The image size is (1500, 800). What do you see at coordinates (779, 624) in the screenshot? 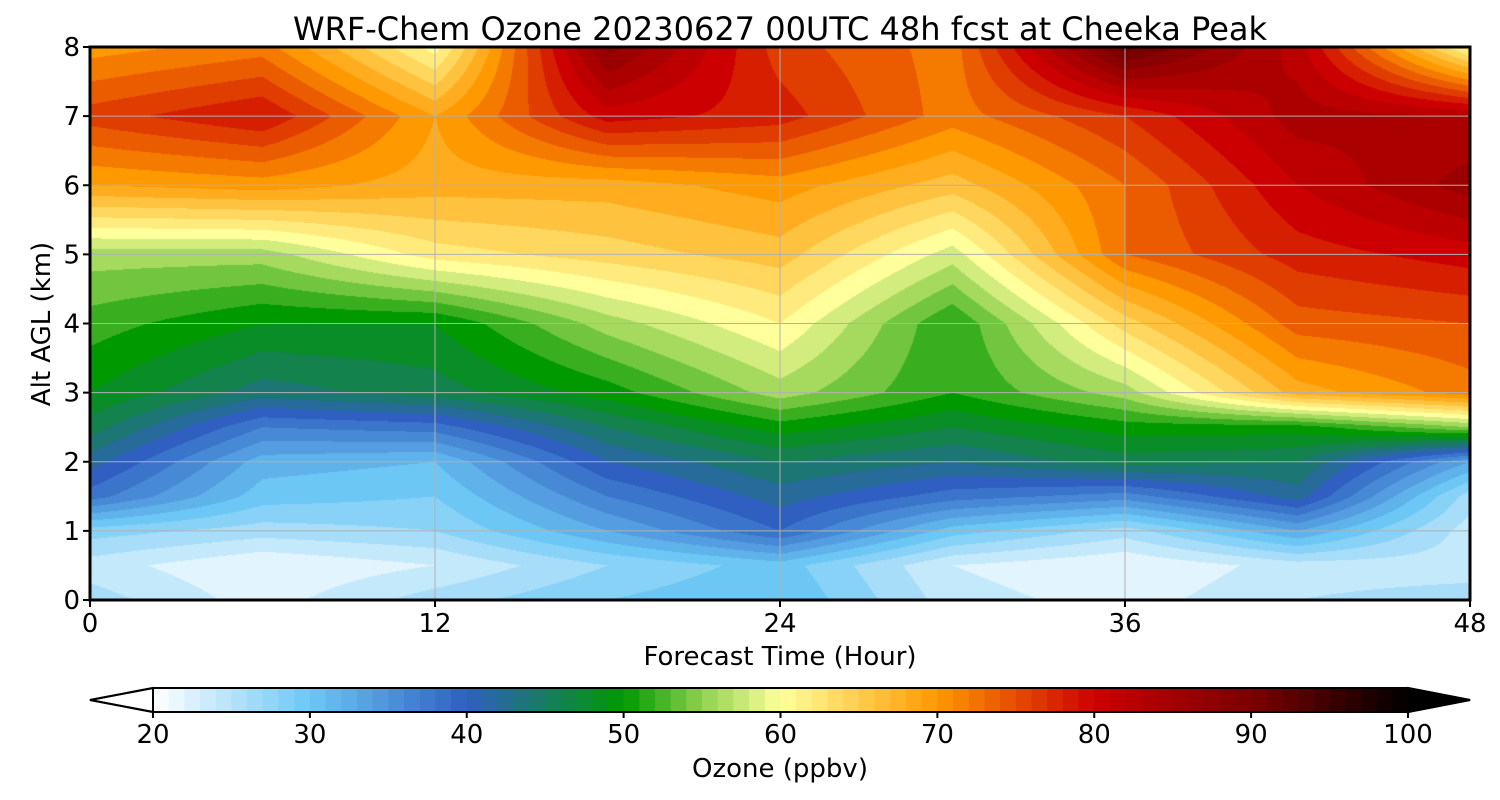
I see `x-tick-label: 24` at bounding box center [779, 624].